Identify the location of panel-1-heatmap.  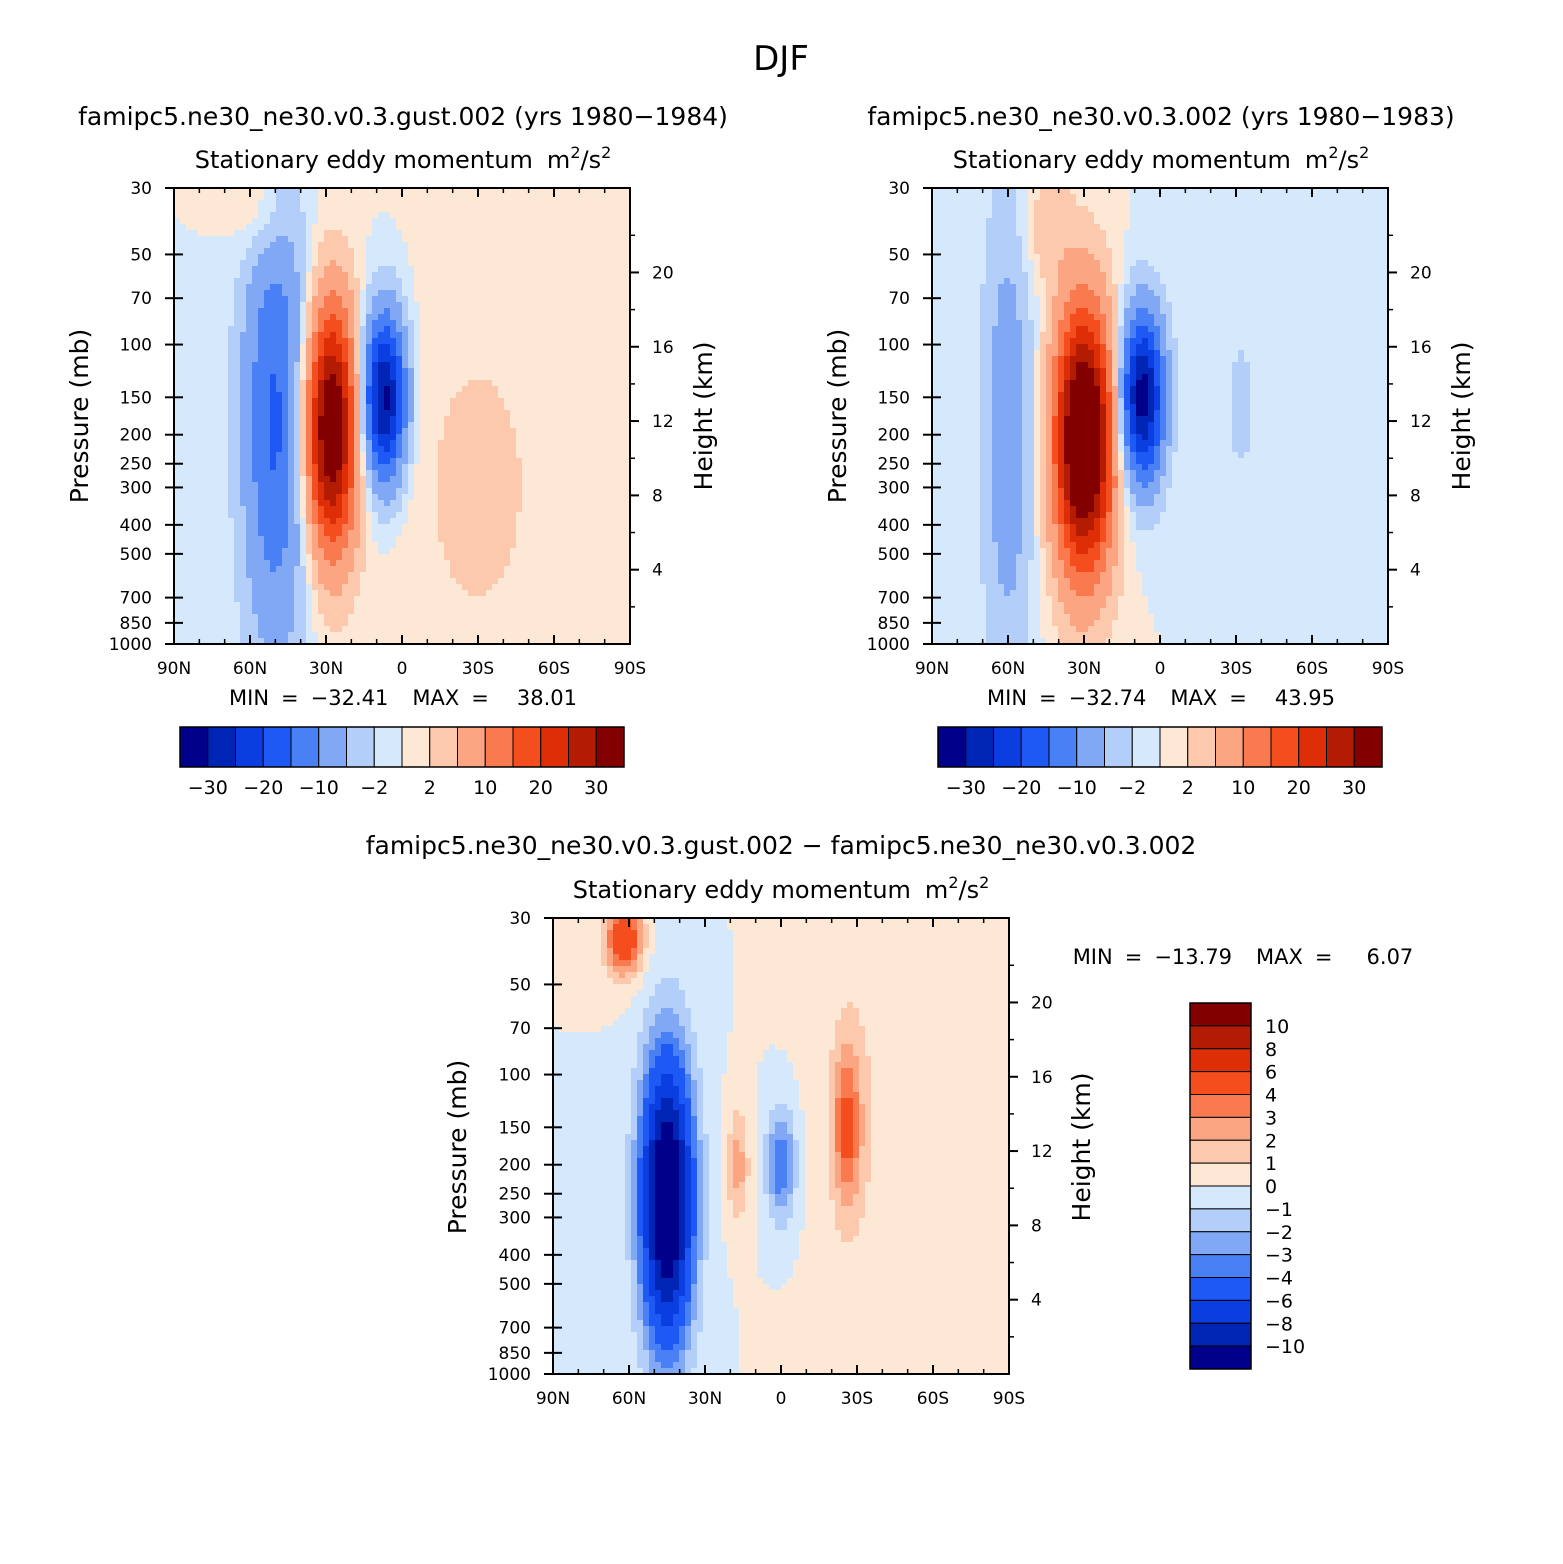
(402, 416).